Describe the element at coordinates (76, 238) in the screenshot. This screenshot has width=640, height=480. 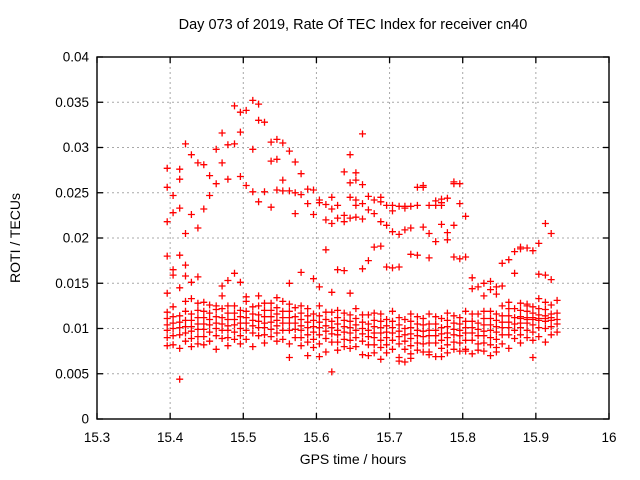
I see `y-tick-label: 0.02` at that location.